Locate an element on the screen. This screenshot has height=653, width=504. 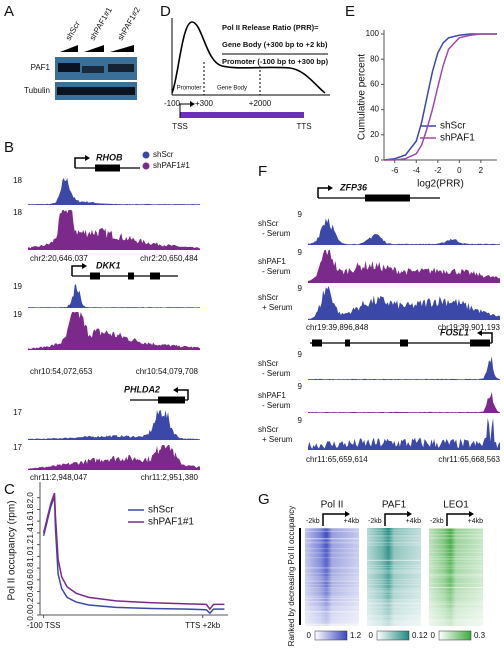
y-axis-label: Cumulative percent is located at coordinates (362, 97).